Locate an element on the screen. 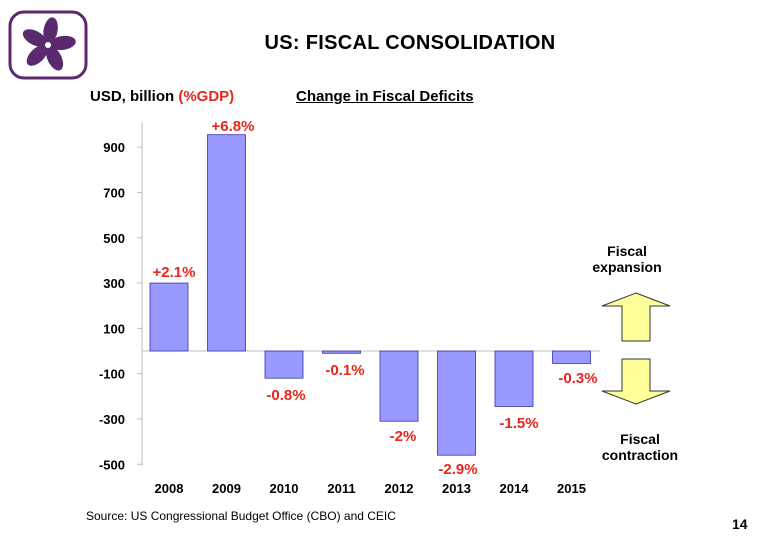  bar-2012 is located at coordinates (399, 386).